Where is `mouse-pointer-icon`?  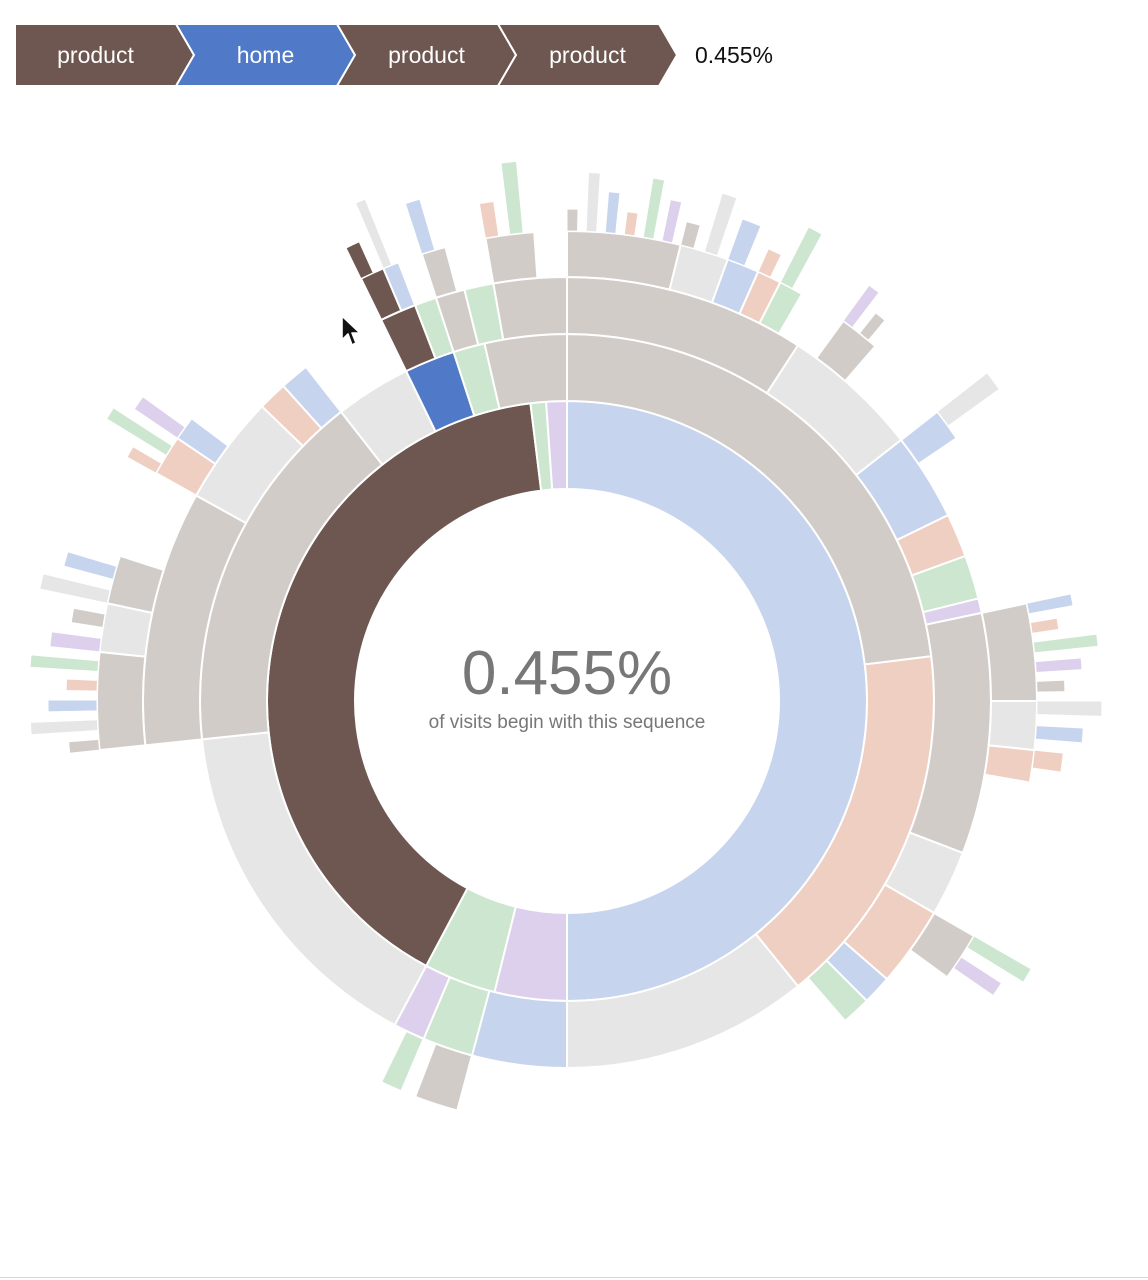 mouse-pointer-icon is located at coordinates (351, 330).